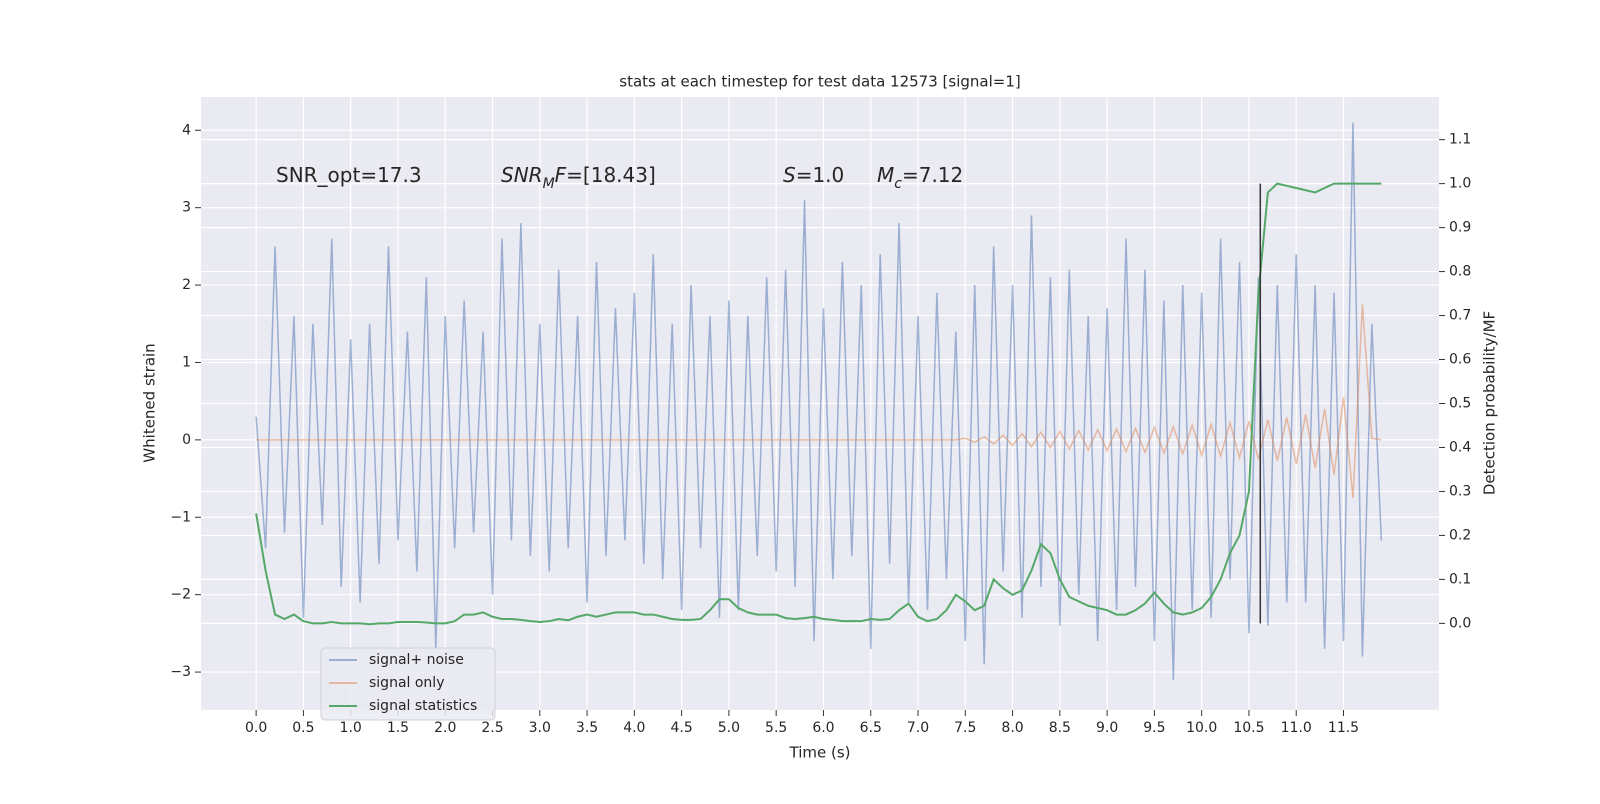 This screenshot has width=1600, height=804. I want to click on y-tick-label: 4, so click(186, 130).